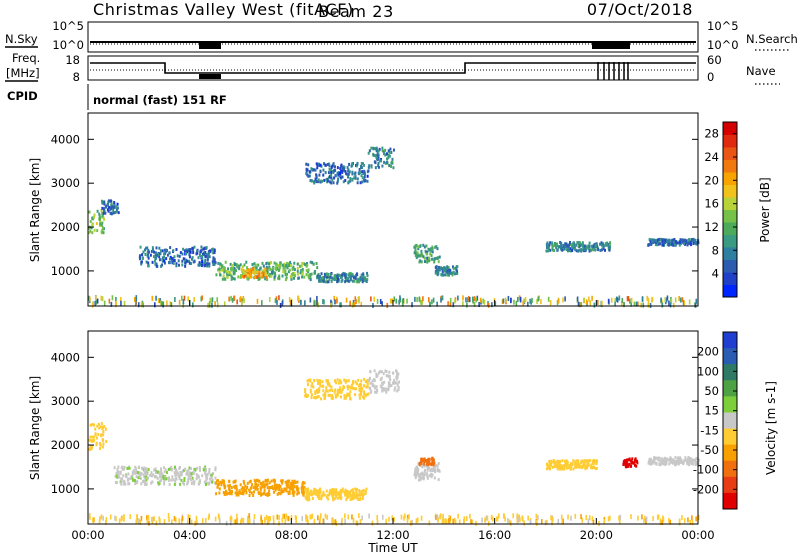 The width and height of the screenshot is (800, 554). I want to click on station-title: Christmas Valley West (fitACF), so click(223, 9).